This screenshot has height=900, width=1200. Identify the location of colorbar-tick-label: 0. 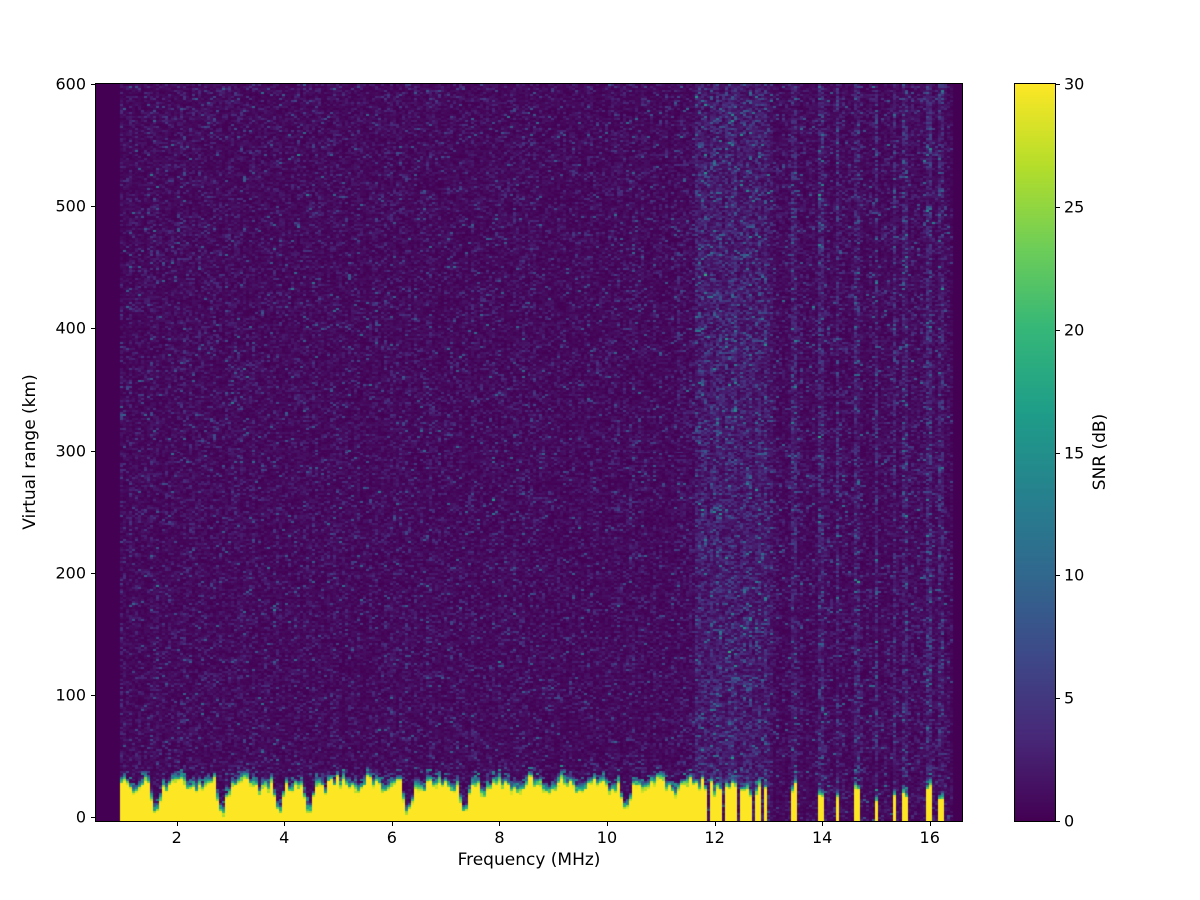
(1069, 821).